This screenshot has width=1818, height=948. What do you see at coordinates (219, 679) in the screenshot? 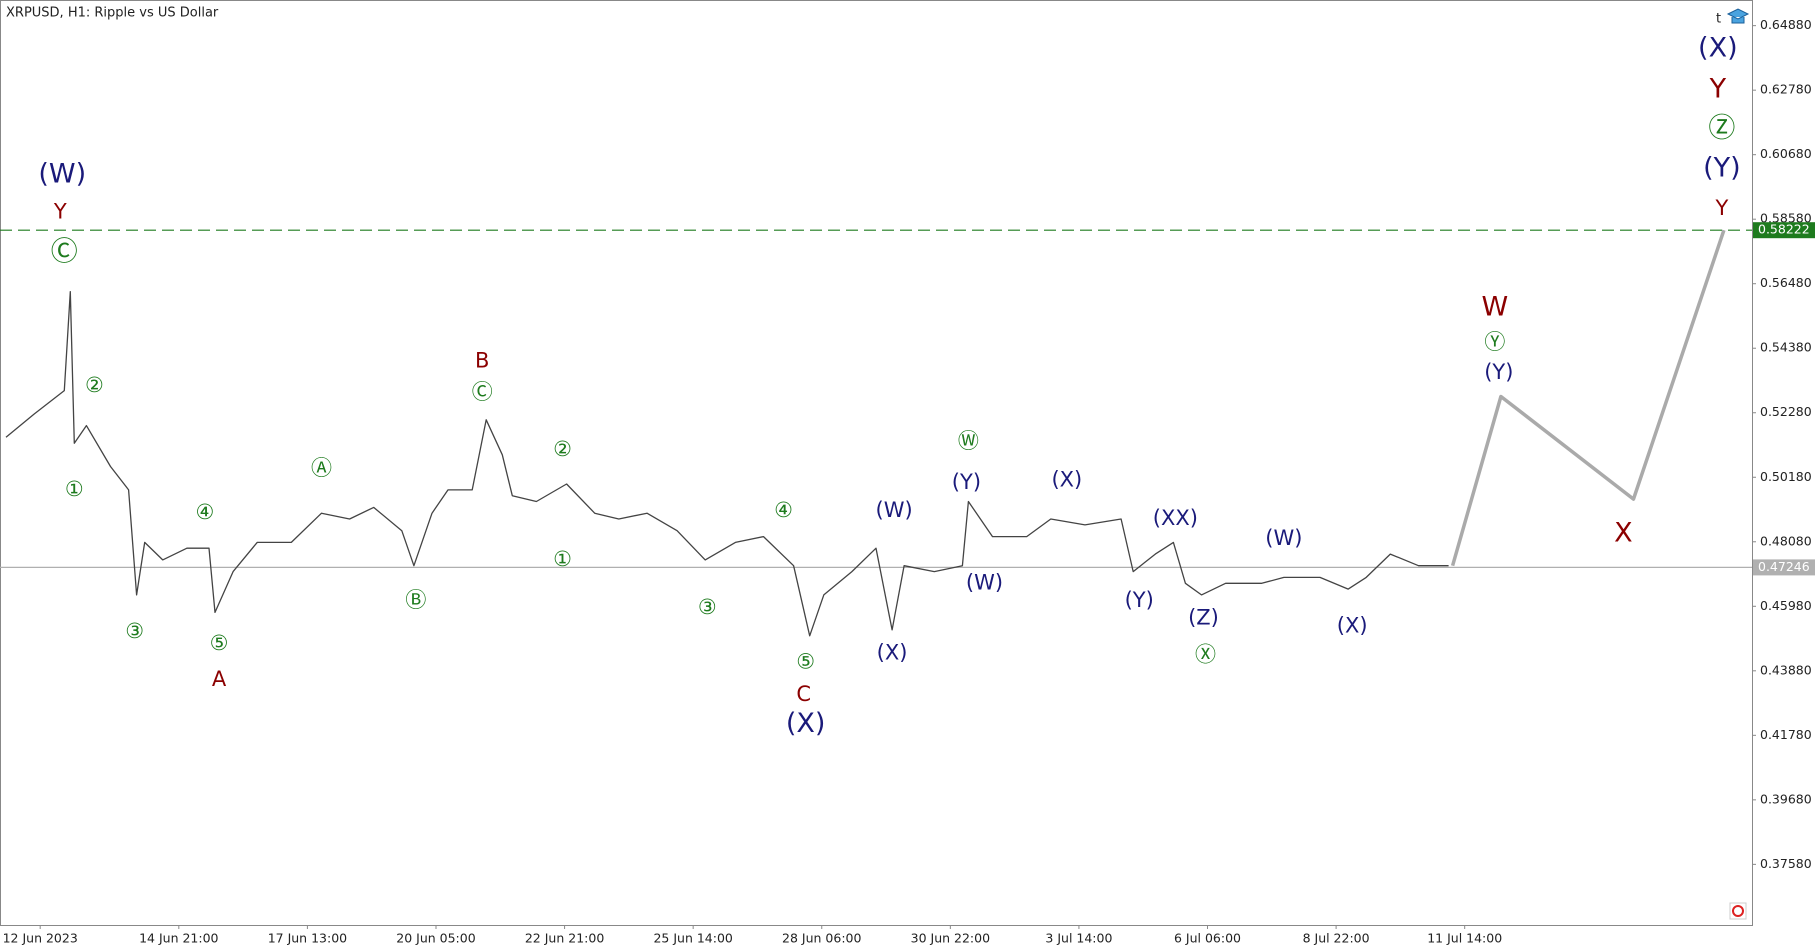
I see `wave-label: A` at bounding box center [219, 679].